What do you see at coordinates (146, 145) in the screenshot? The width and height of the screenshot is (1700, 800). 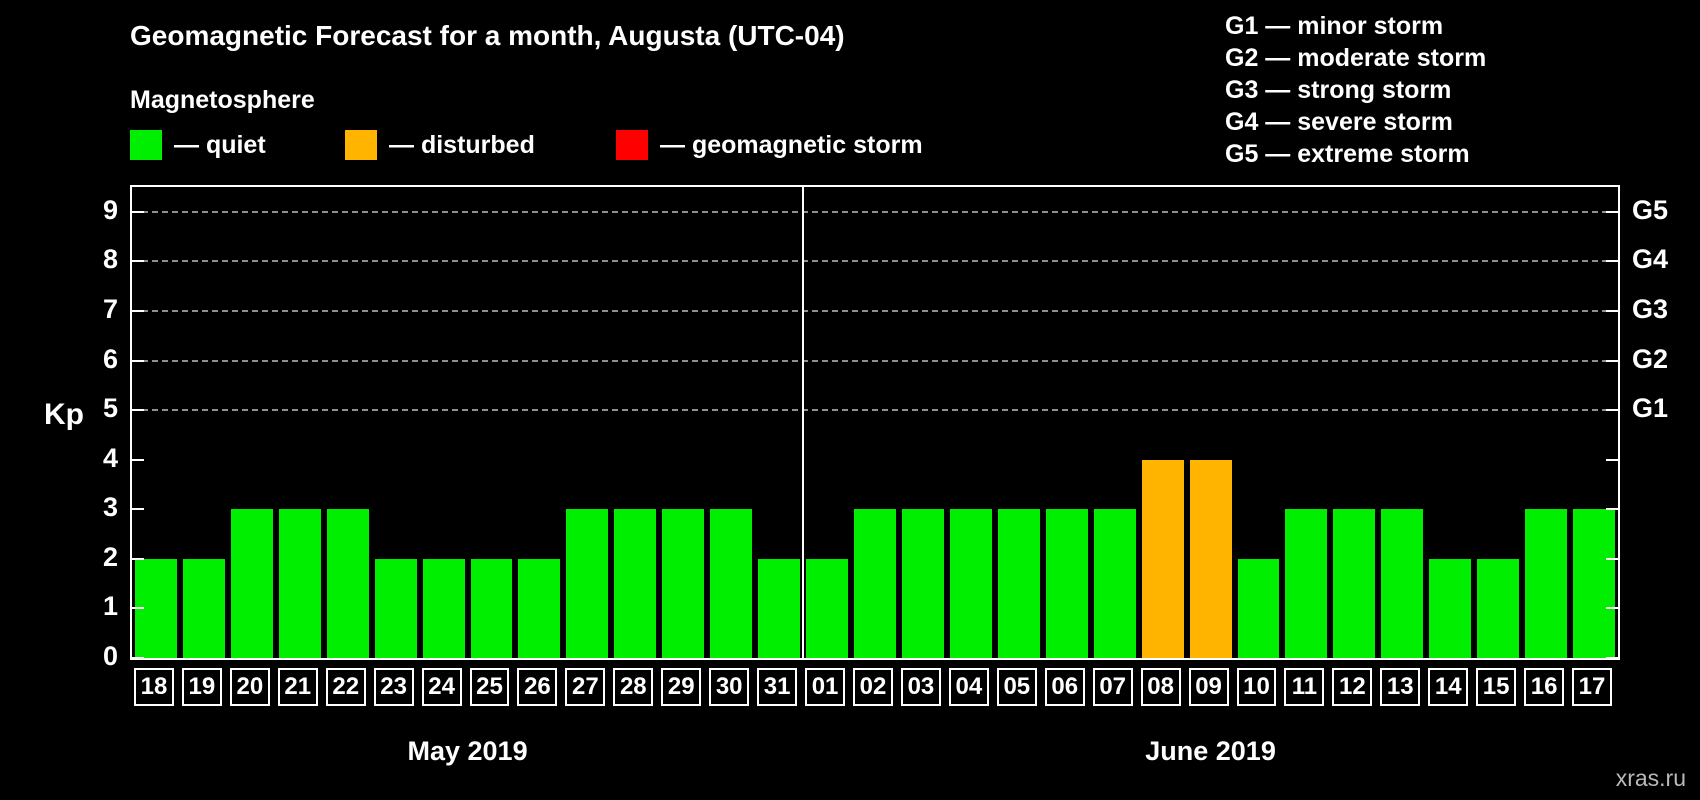 I see `quiet-color-swatch` at bounding box center [146, 145].